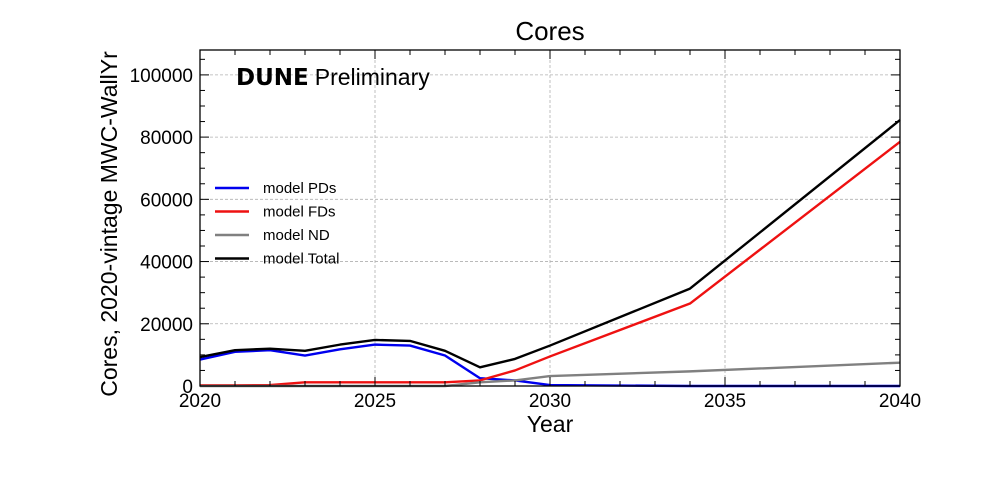 Image resolution: width=1000 pixels, height=500 pixels. Describe the element at coordinates (550, 424) in the screenshot. I see `x-axis-title: Year` at that location.